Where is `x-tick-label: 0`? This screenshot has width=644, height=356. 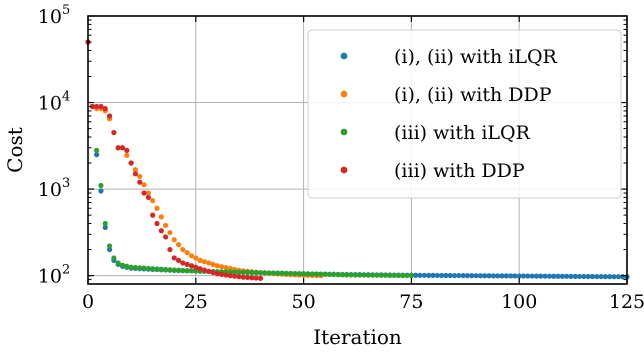
x-tick-label: 0 is located at coordinates (88, 302).